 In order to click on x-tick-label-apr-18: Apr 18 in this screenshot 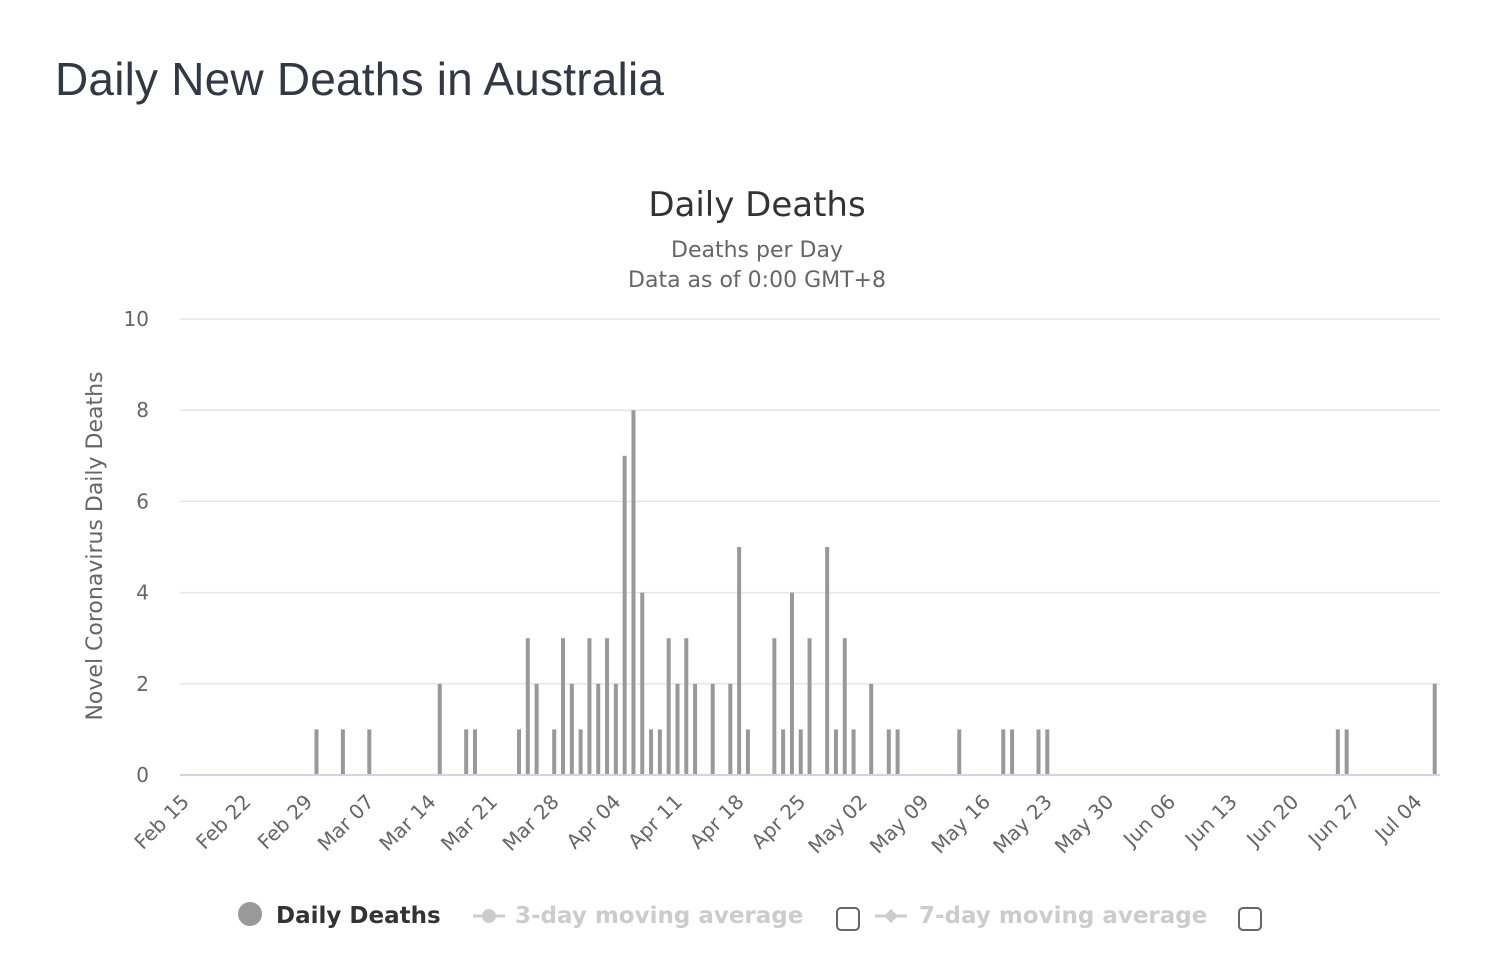, I will do `click(717, 822)`.